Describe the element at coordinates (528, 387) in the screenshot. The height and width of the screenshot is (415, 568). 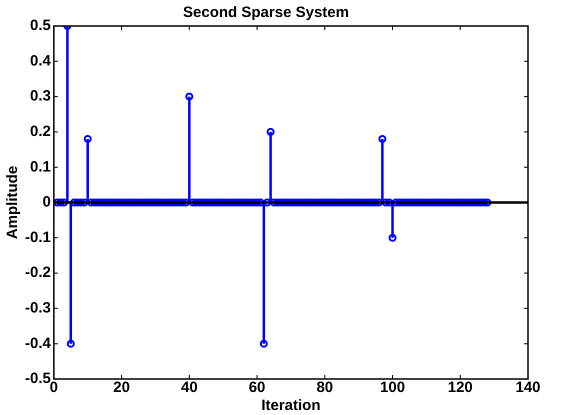
I see `x-tick-label: 140` at that location.